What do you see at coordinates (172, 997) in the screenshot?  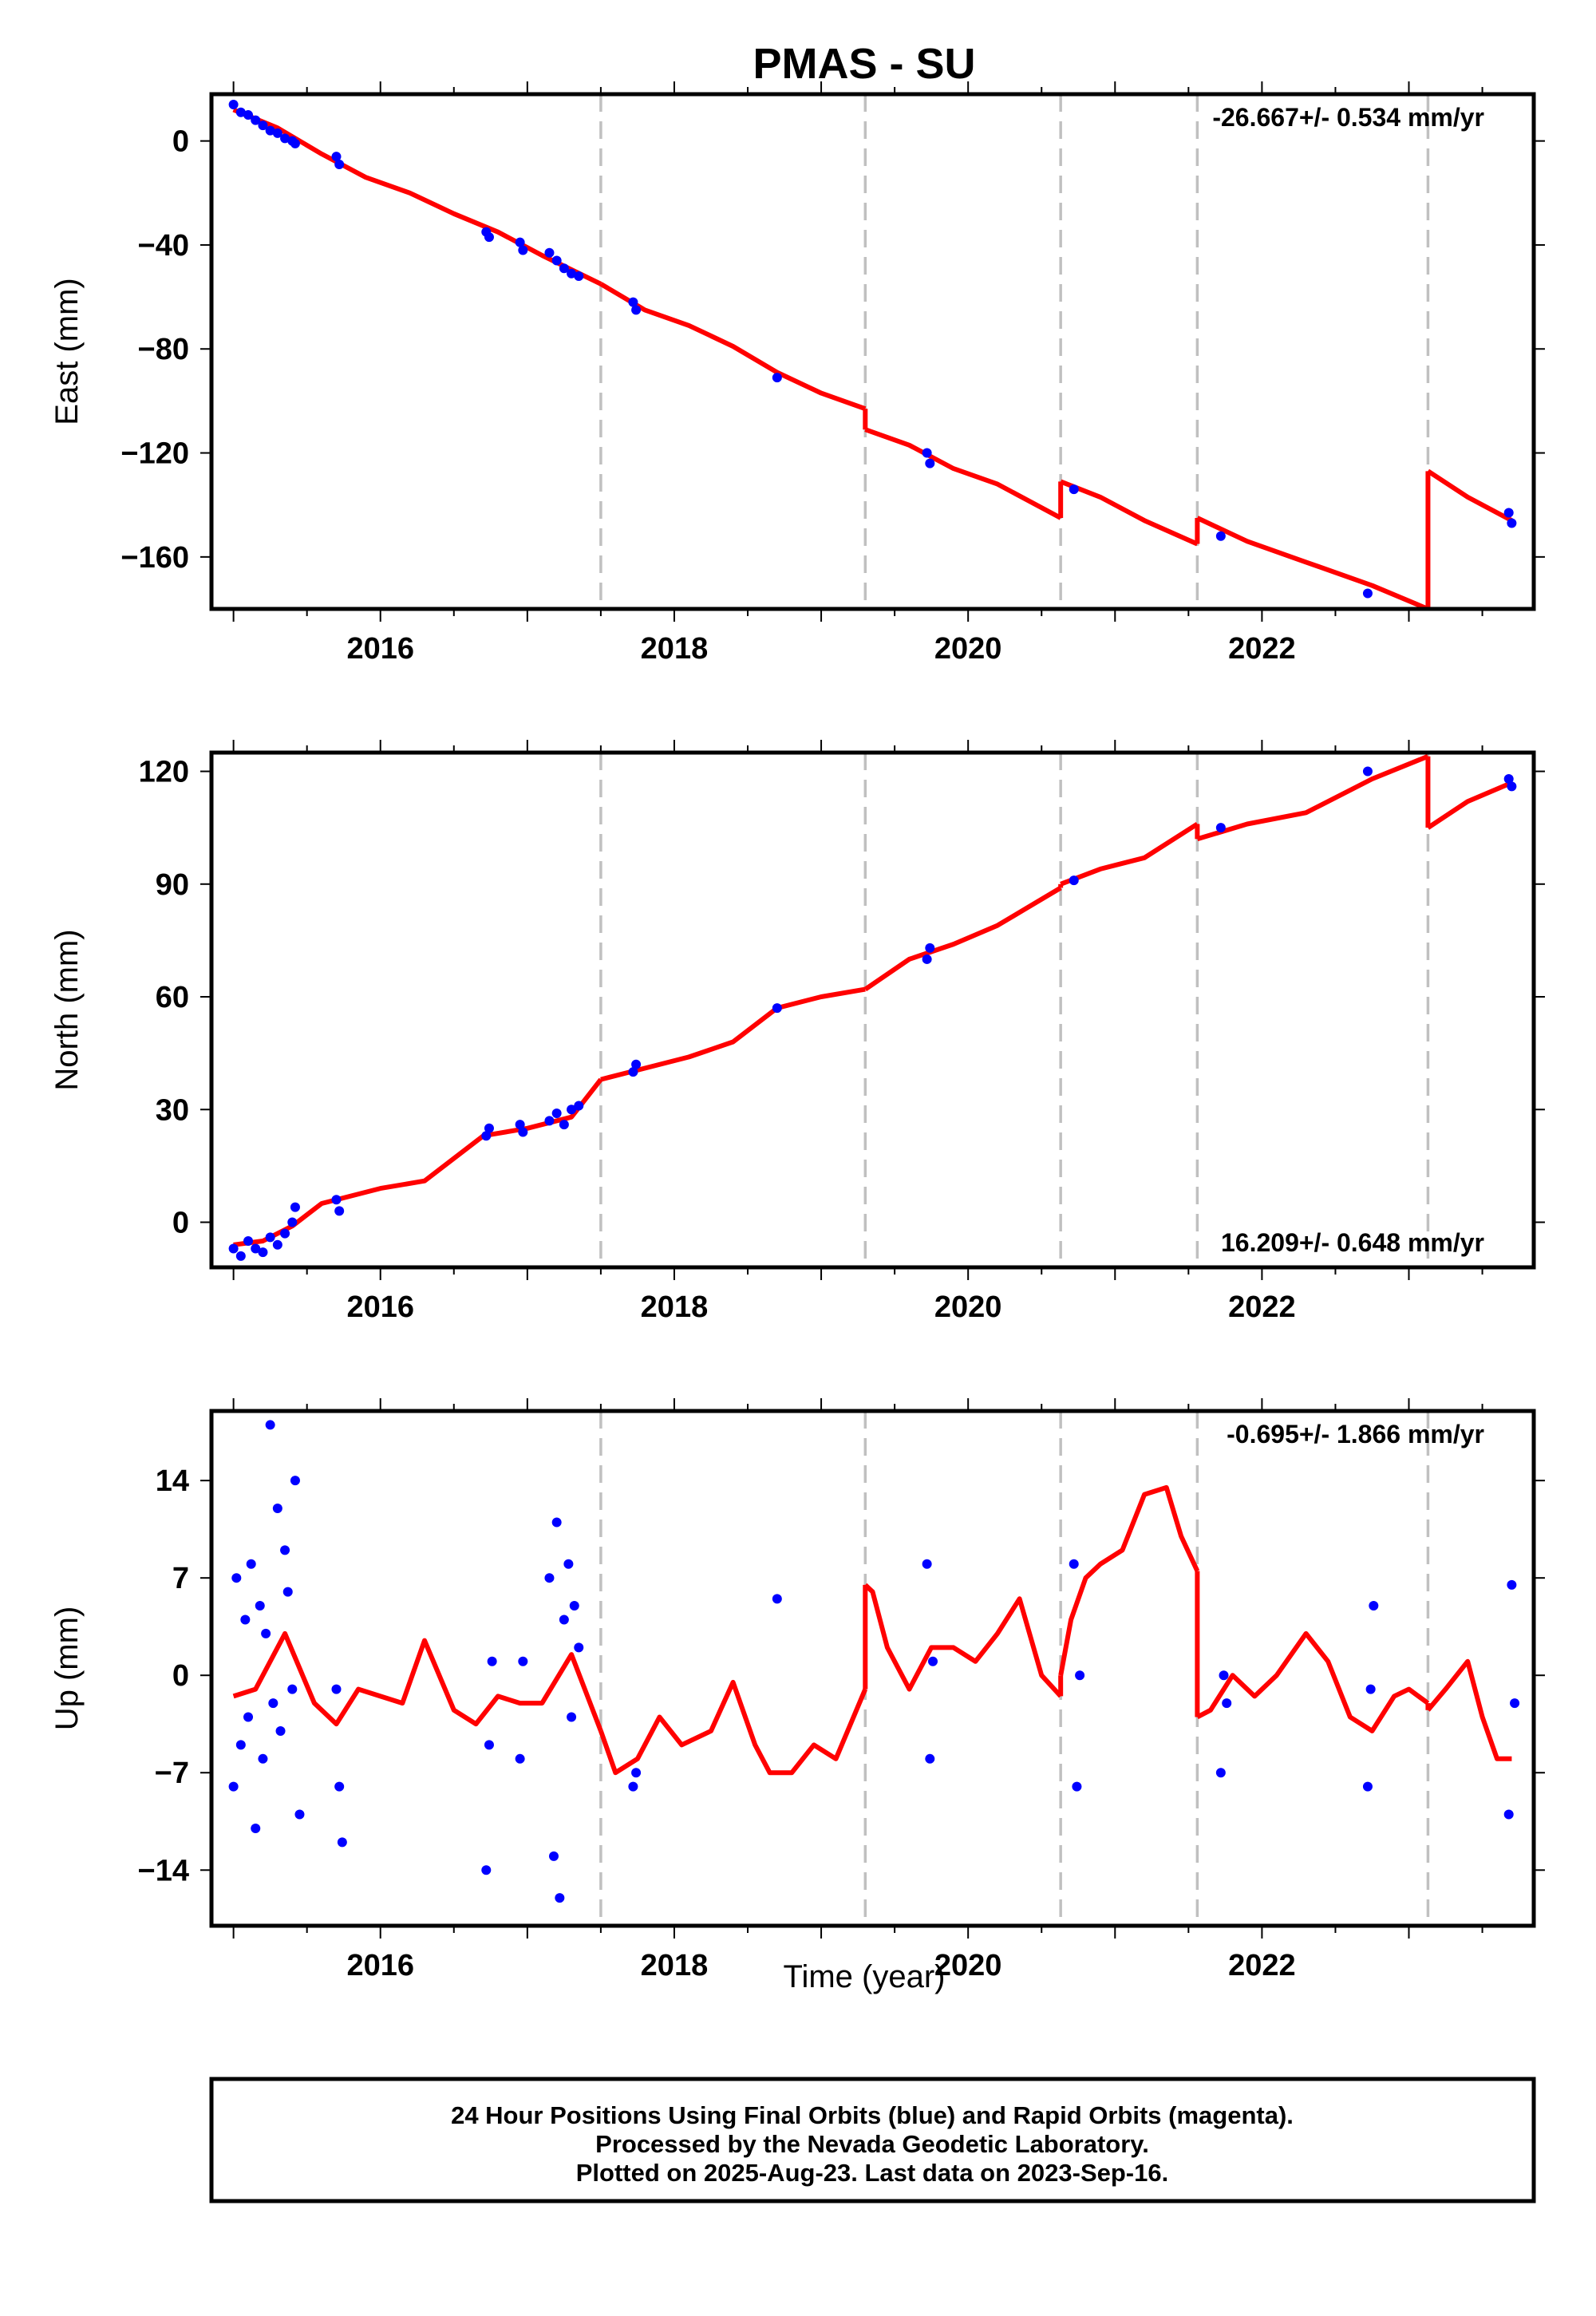 I see `north-ytick-label: 60` at bounding box center [172, 997].